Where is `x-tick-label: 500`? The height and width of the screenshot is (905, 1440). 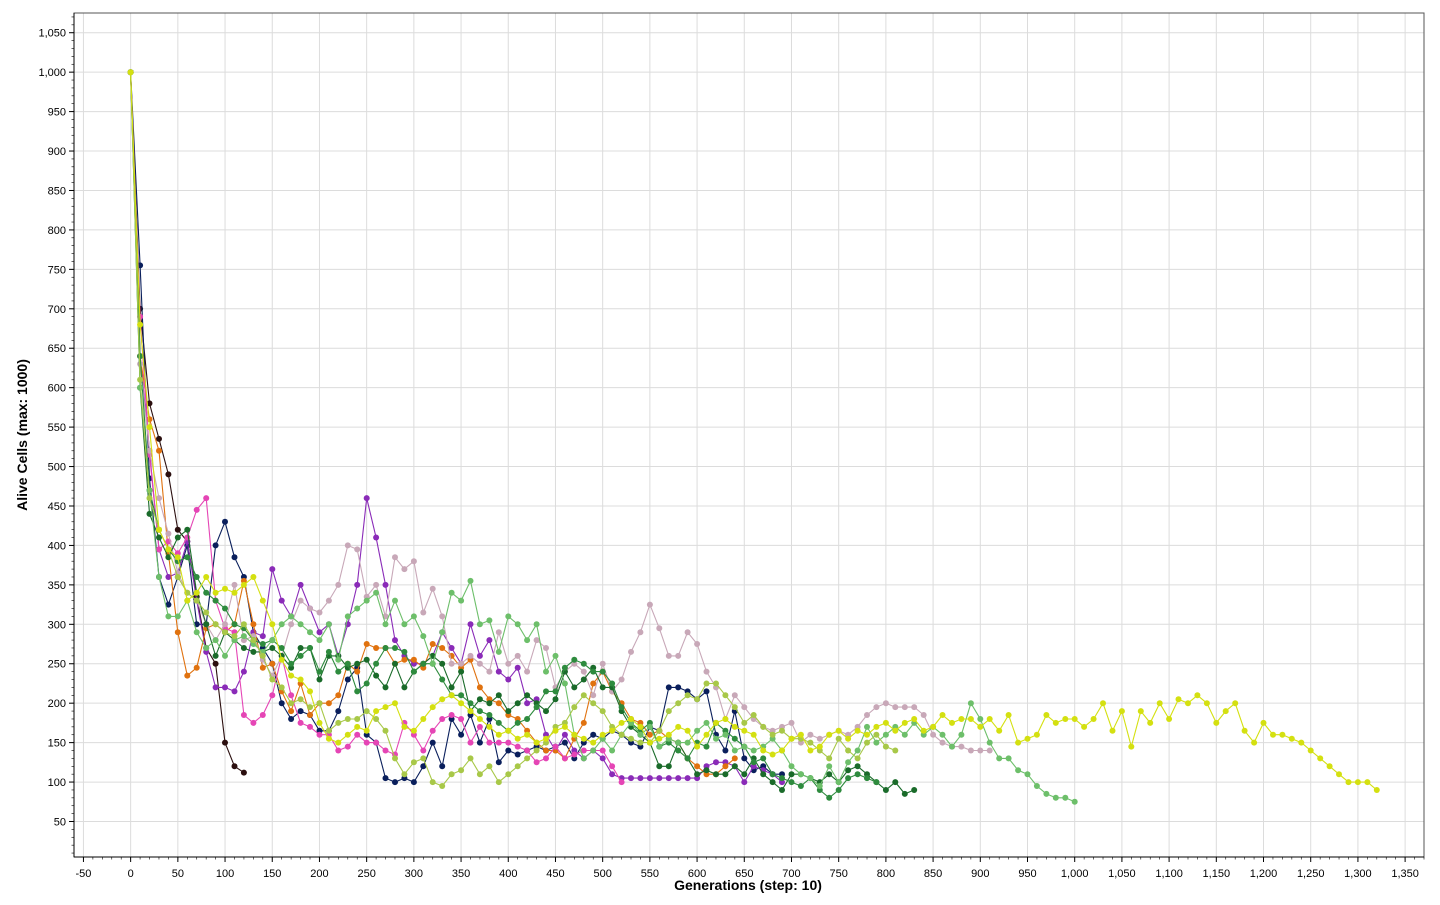
x-tick-label: 500 is located at coordinates (602, 874).